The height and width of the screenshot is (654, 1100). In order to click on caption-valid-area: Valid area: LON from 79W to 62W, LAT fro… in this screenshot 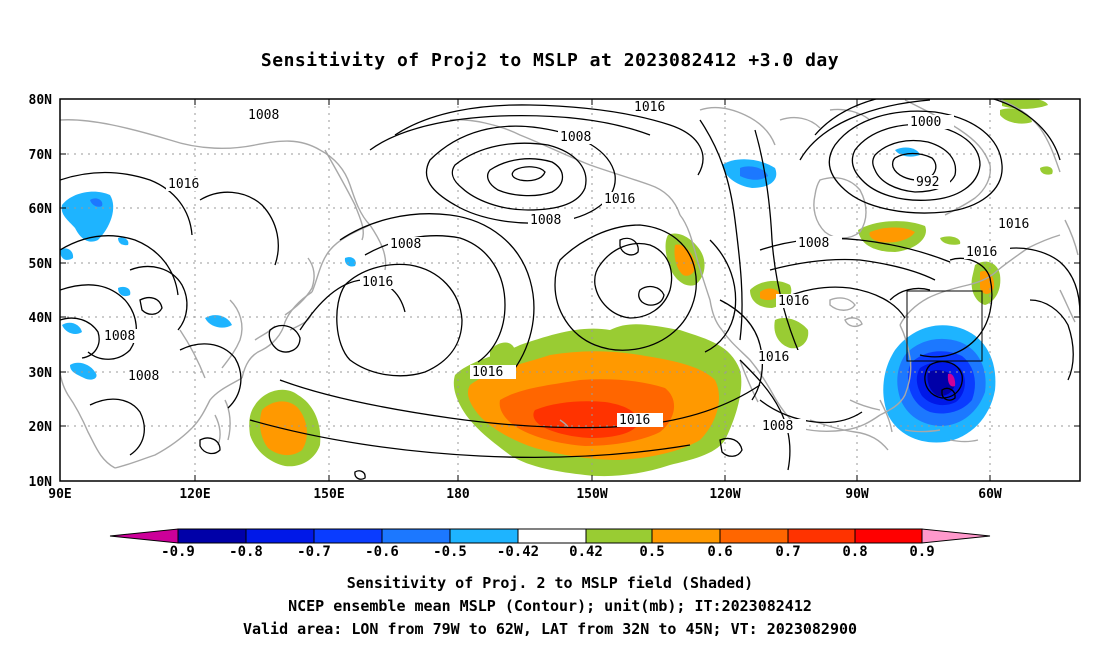, I will do `click(550, 629)`.